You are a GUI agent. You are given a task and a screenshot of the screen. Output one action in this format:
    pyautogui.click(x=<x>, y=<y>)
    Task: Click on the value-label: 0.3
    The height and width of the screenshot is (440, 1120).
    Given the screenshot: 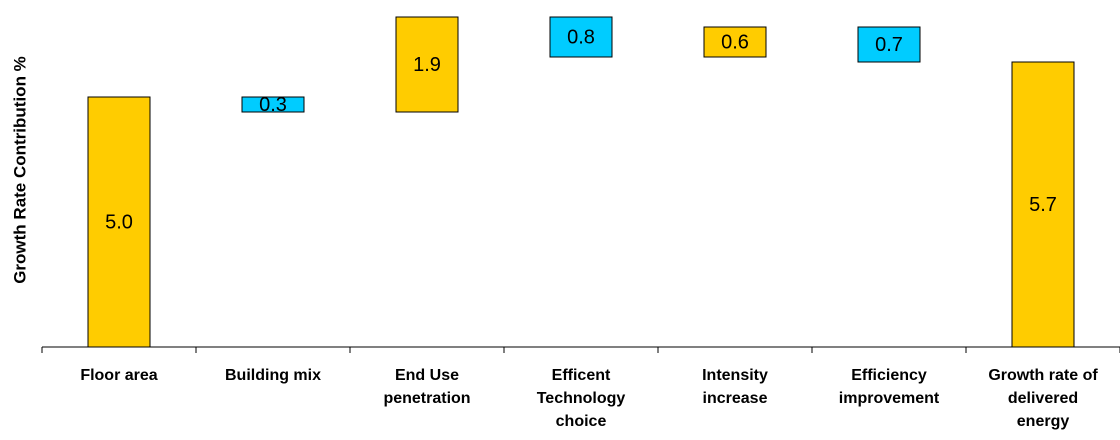 What is the action you would take?
    pyautogui.click(x=273, y=105)
    